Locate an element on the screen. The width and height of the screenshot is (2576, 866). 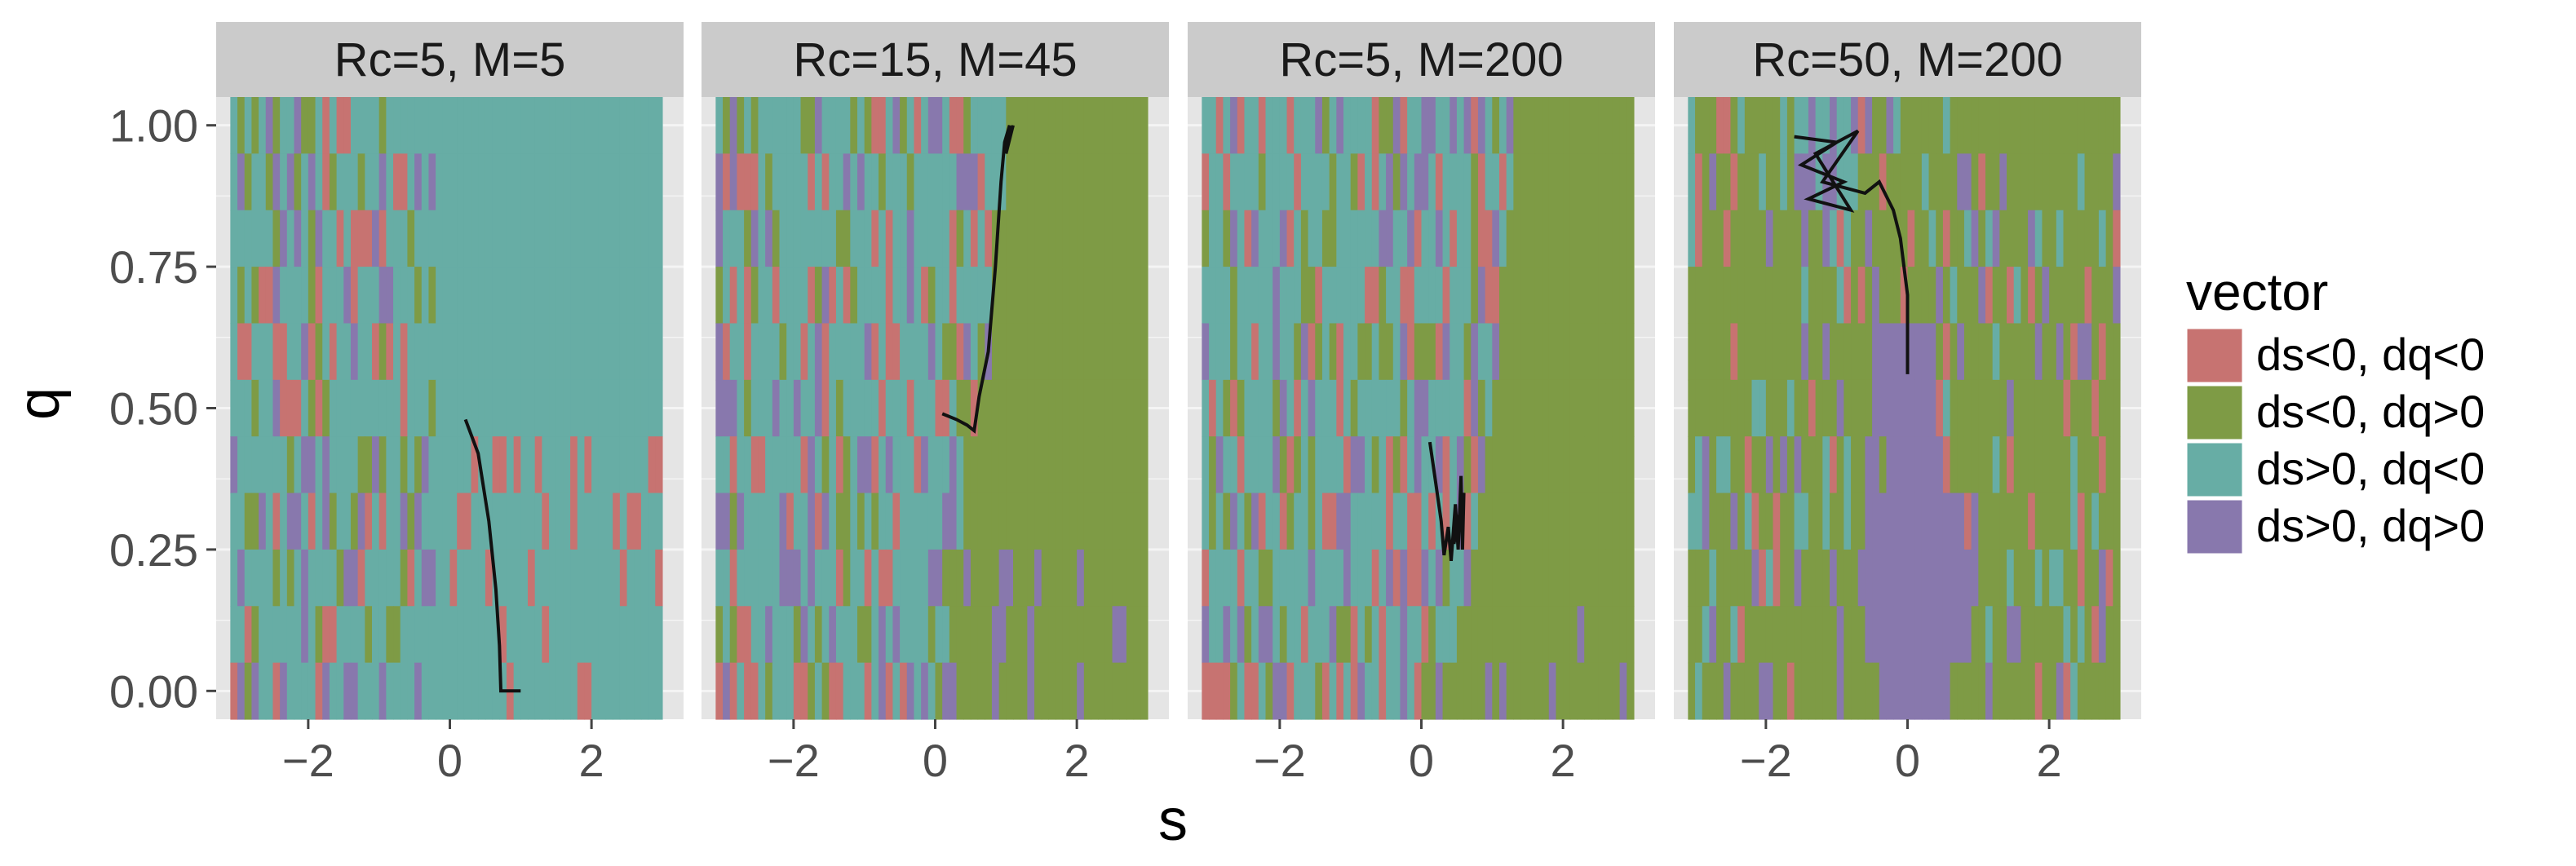
legend-swatch is located at coordinates (2214, 355).